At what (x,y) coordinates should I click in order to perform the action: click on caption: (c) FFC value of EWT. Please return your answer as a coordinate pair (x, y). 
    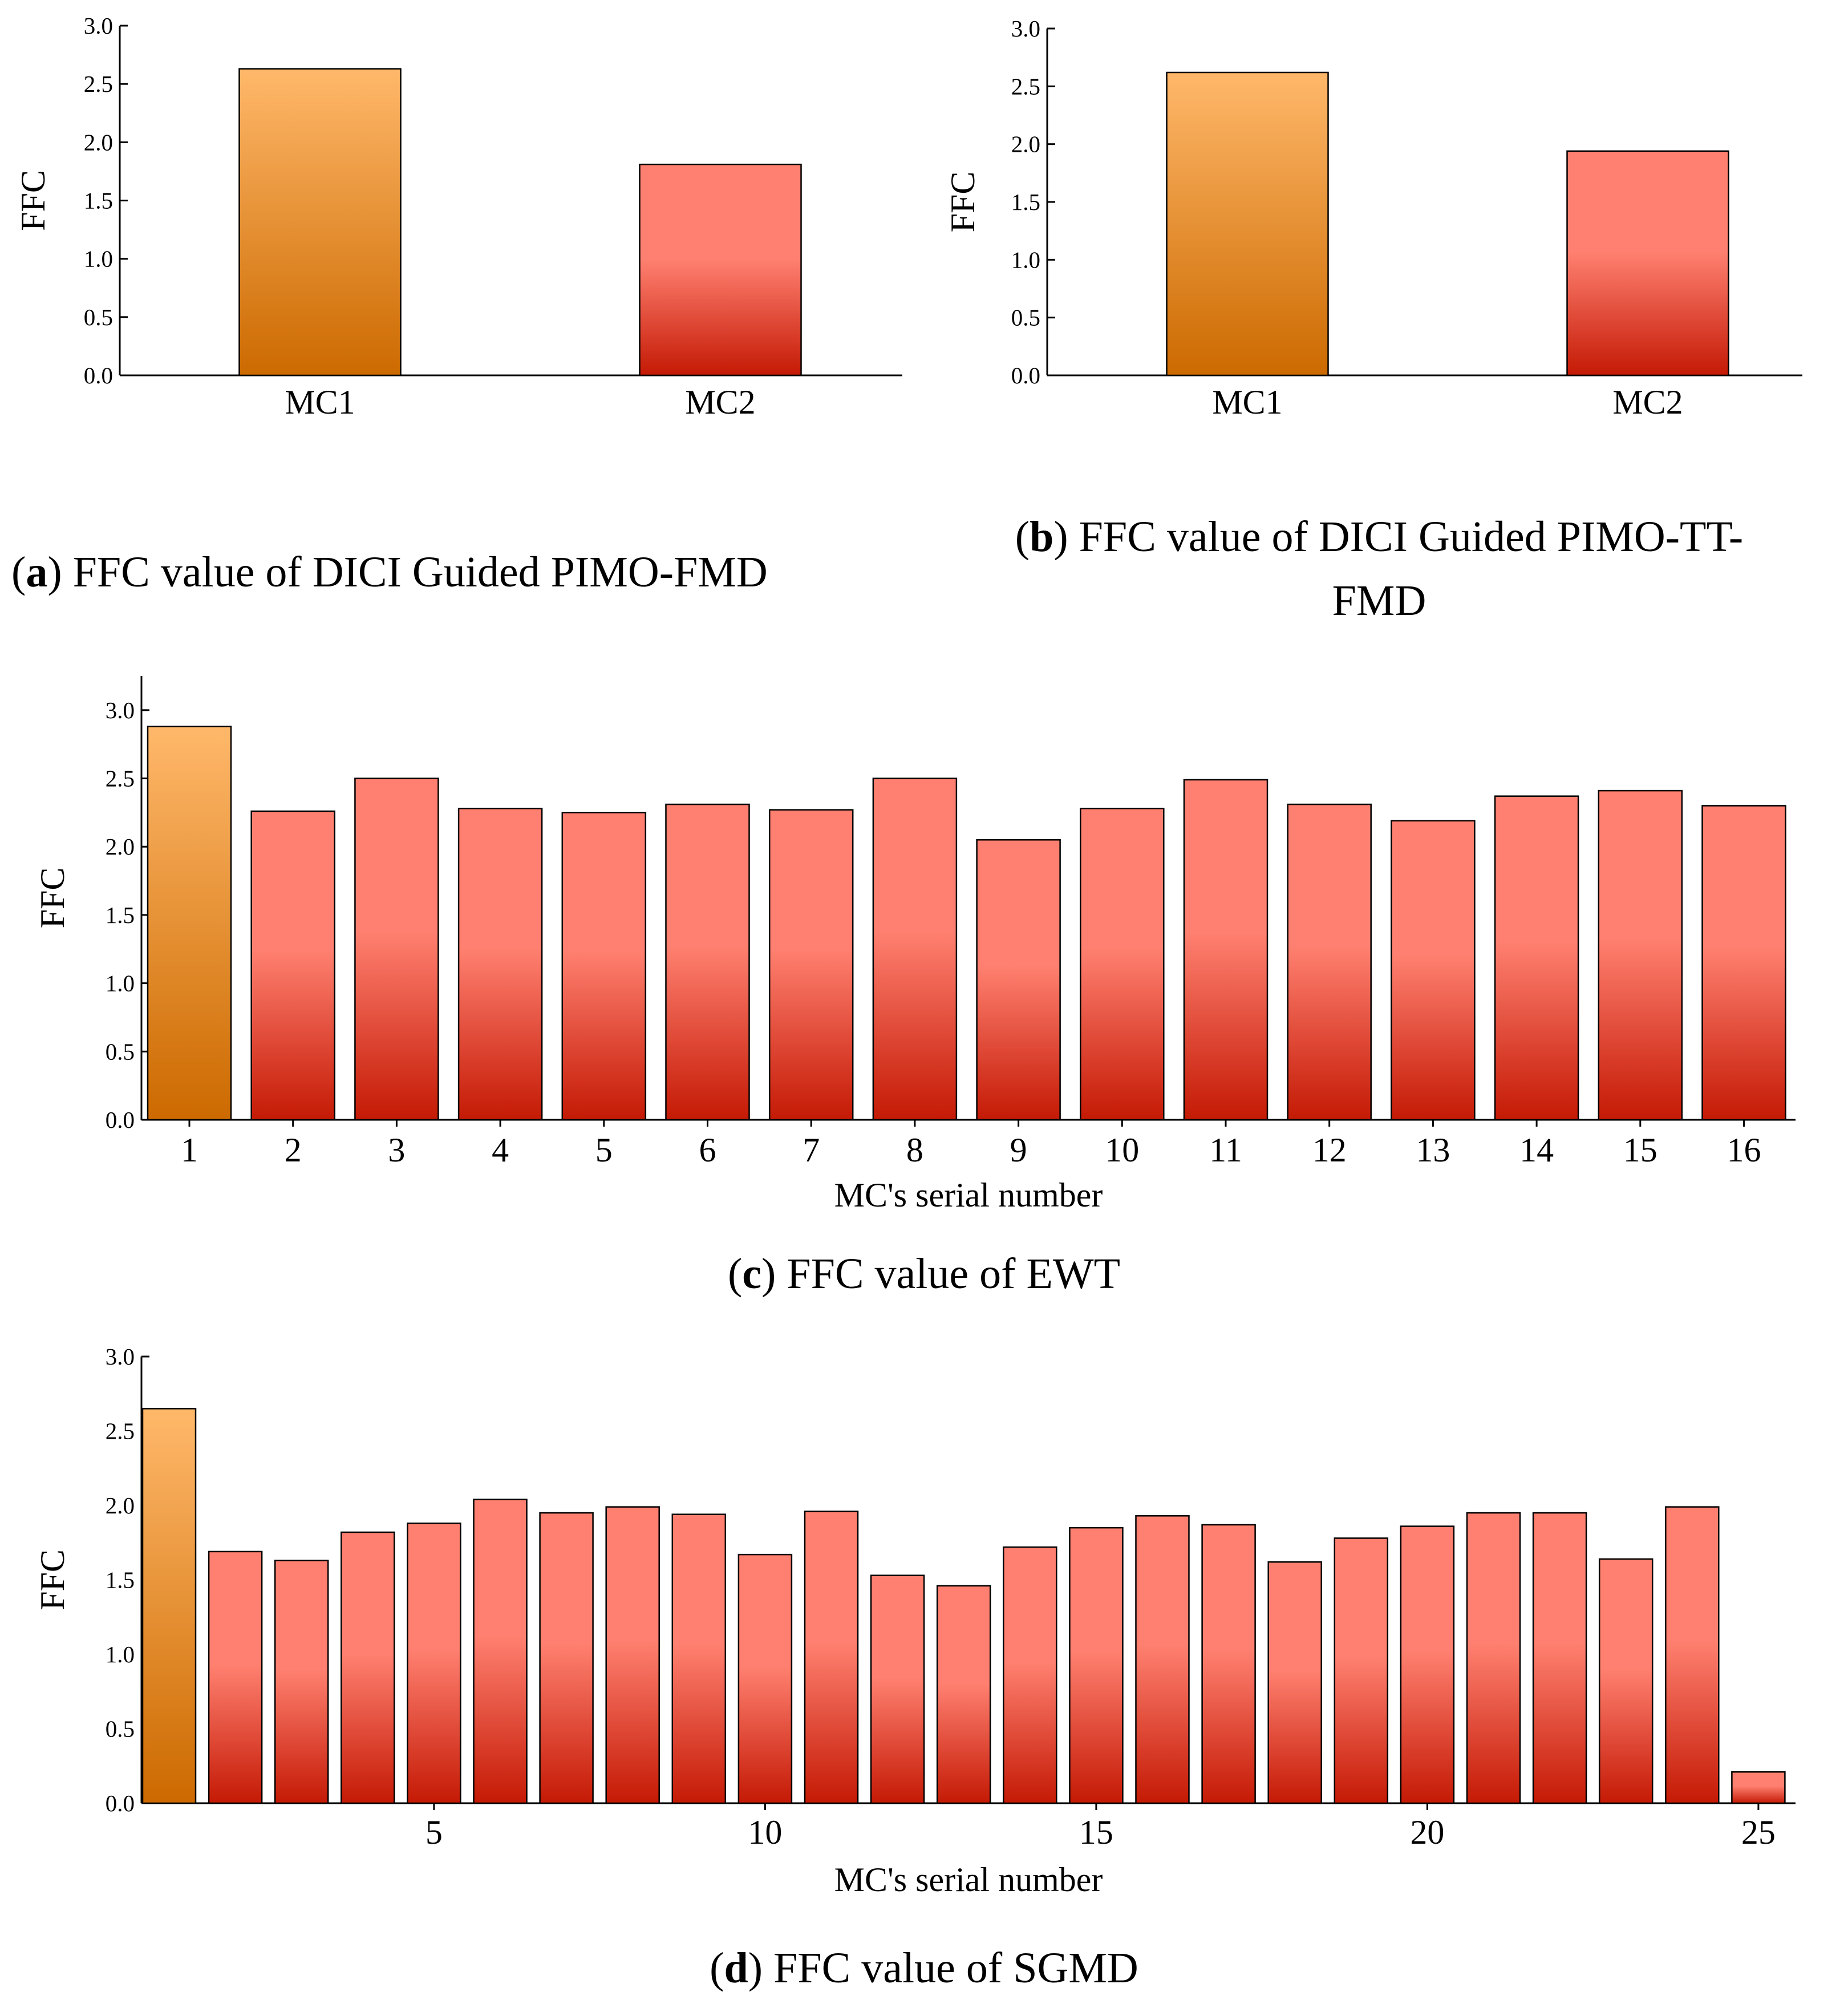
    Looking at the image, I should click on (924, 1274).